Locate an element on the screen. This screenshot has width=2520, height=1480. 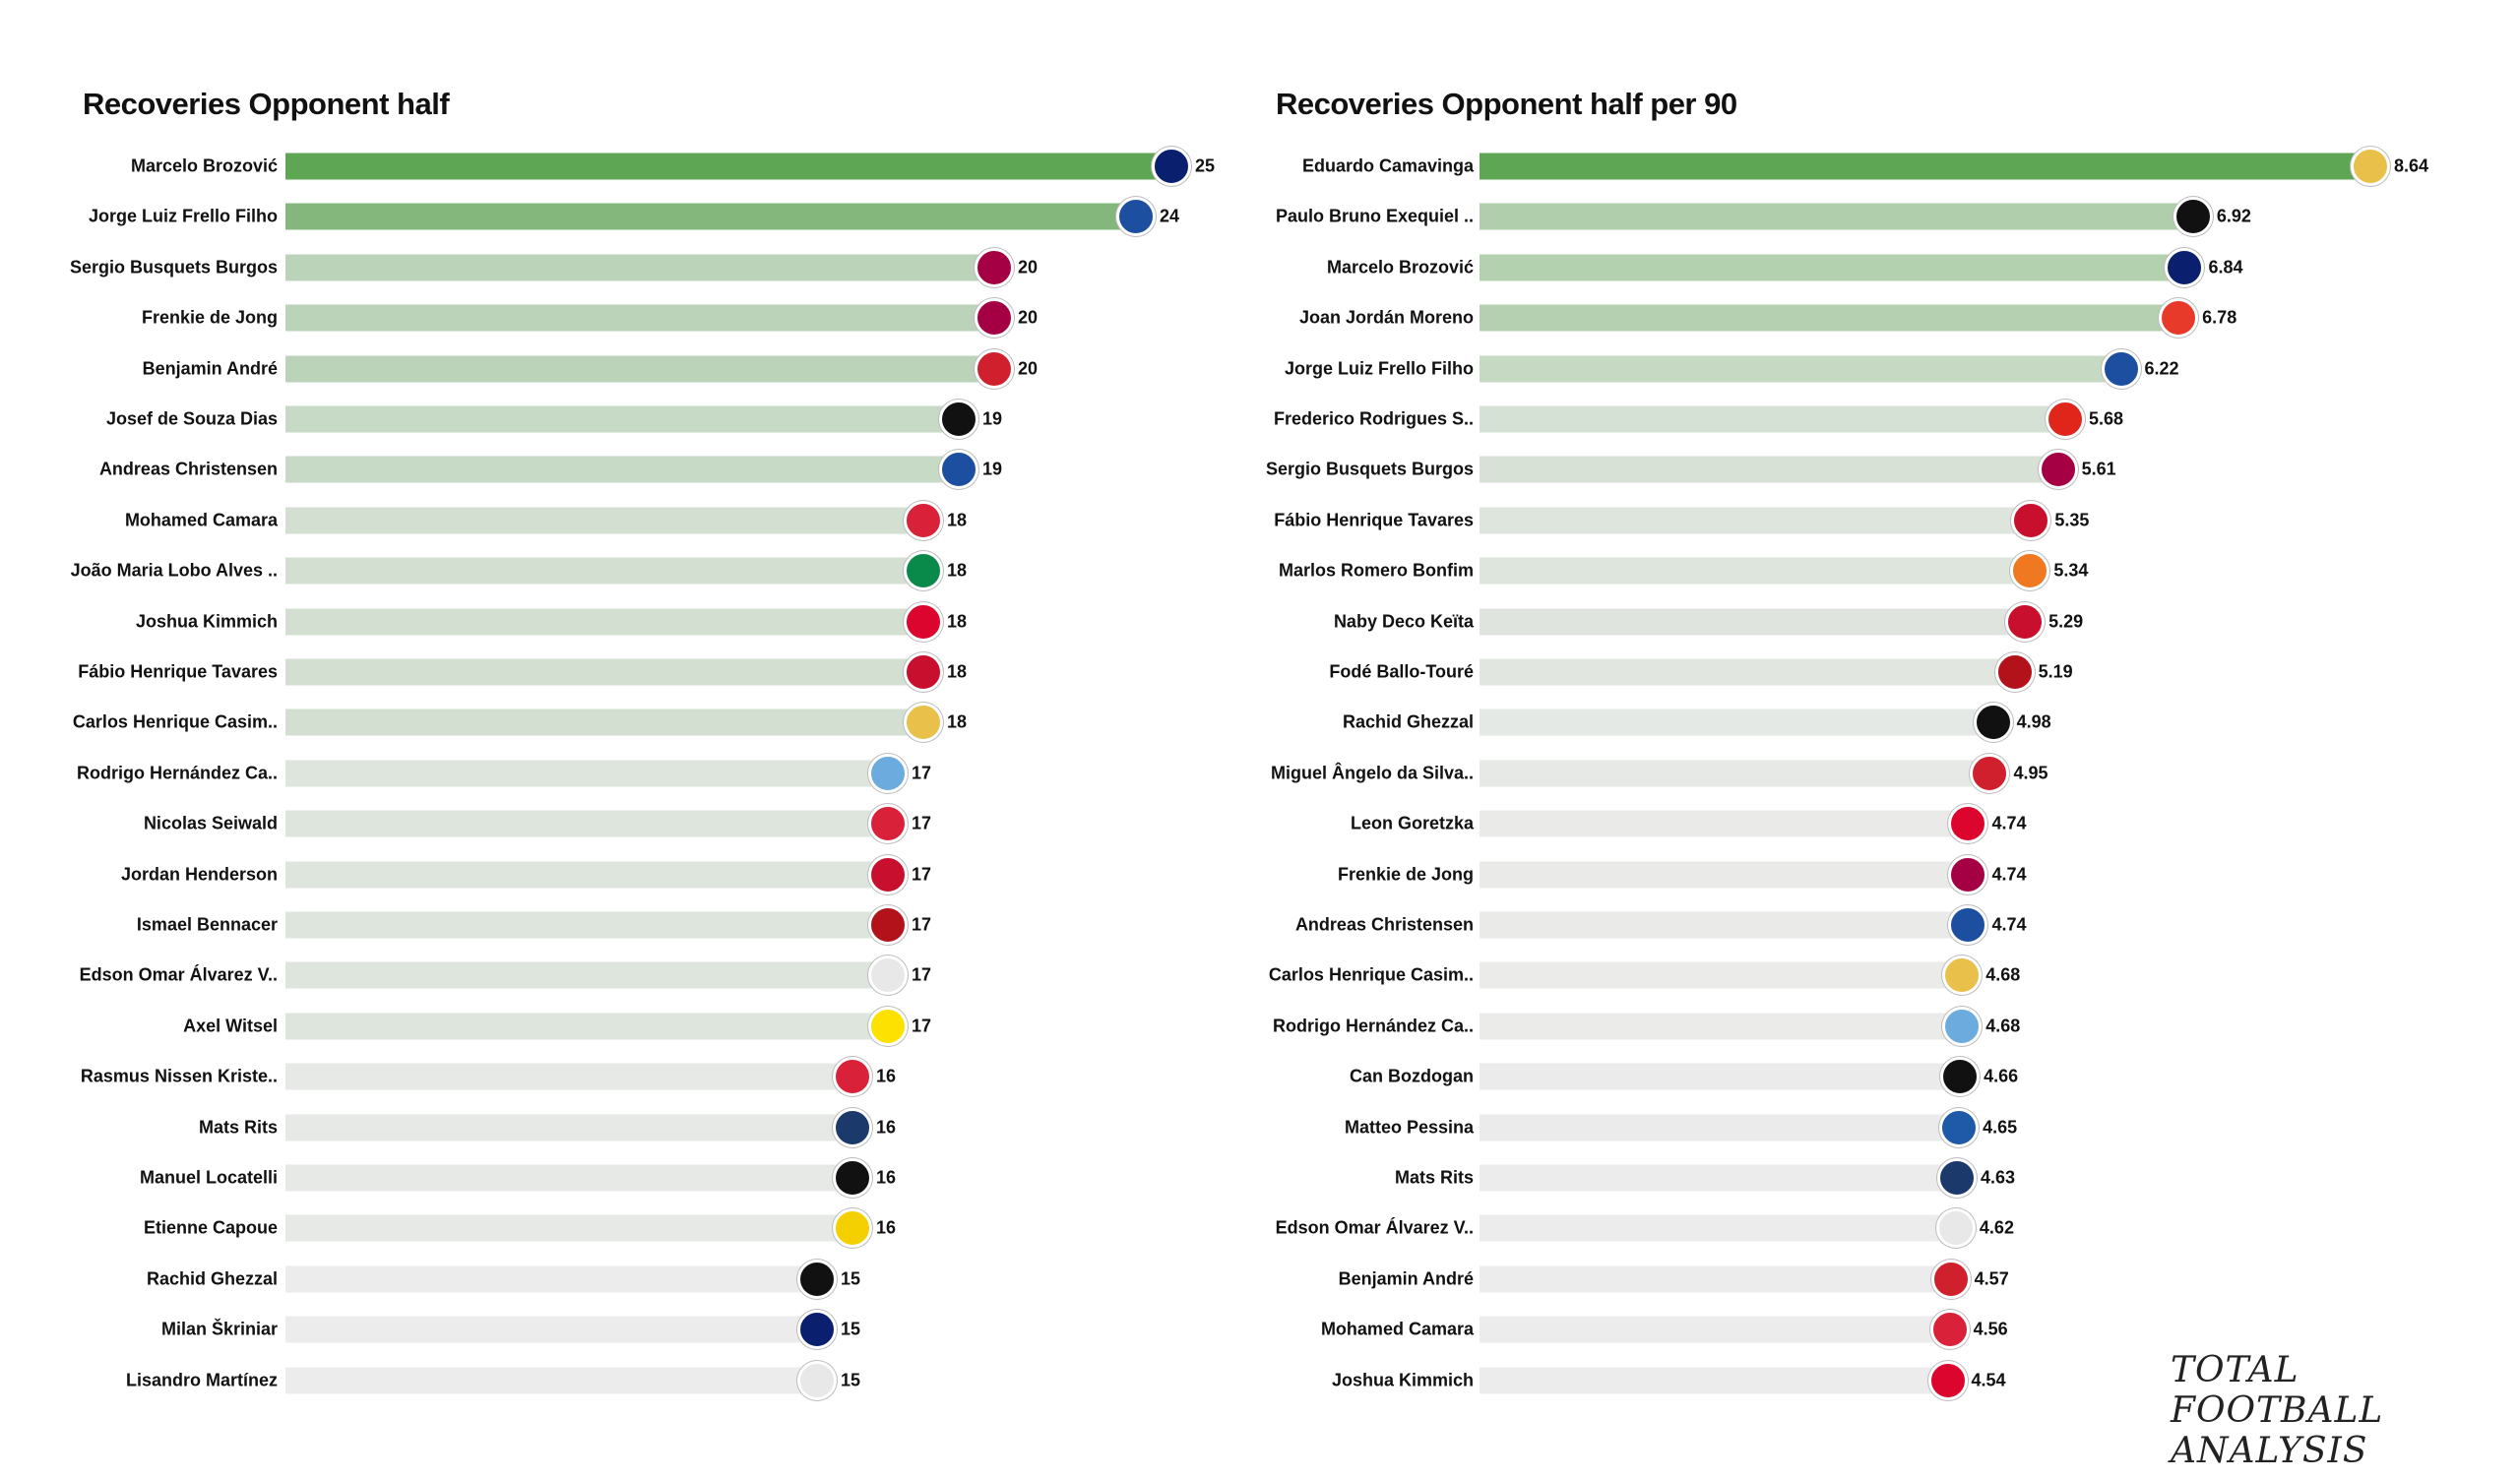
category-label: Rodrigo Hernández Ca.. is located at coordinates (177, 773).